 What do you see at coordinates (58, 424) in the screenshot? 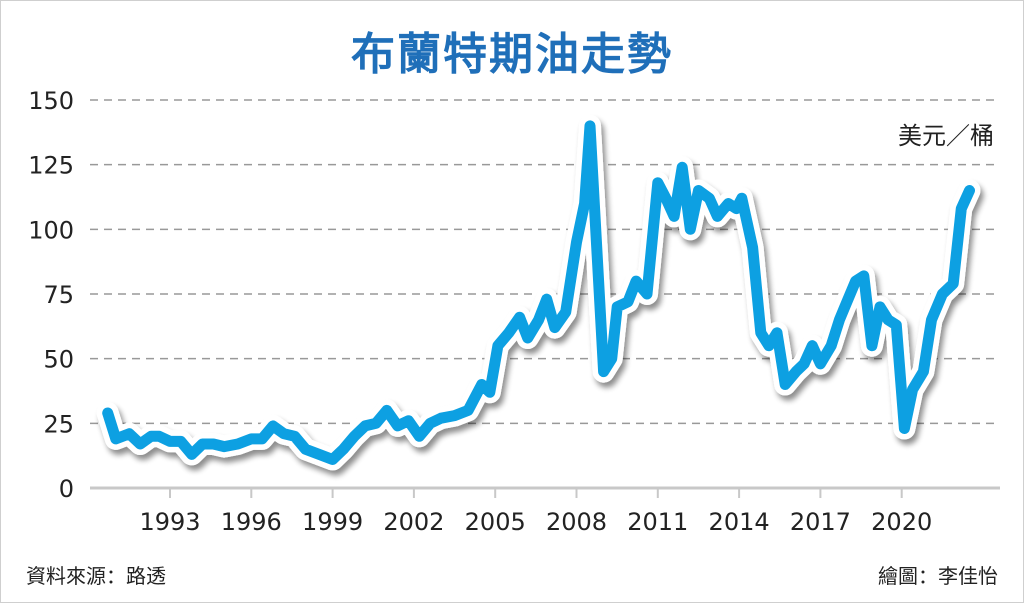
I see `y-tick-label: 25` at bounding box center [58, 424].